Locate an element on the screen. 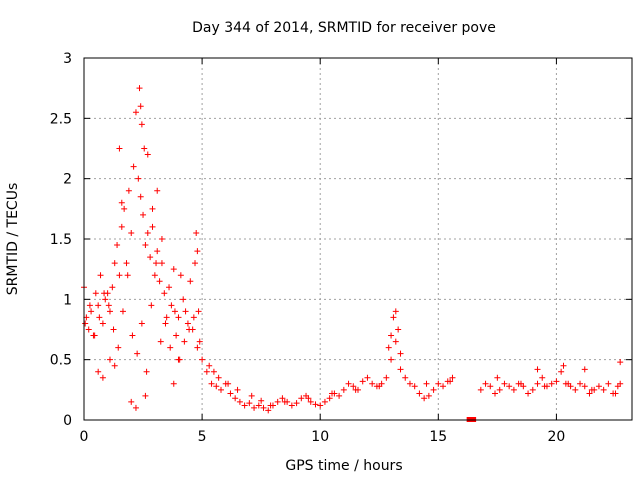  y-axis-label: SRMTID / TECUs is located at coordinates (13, 239).